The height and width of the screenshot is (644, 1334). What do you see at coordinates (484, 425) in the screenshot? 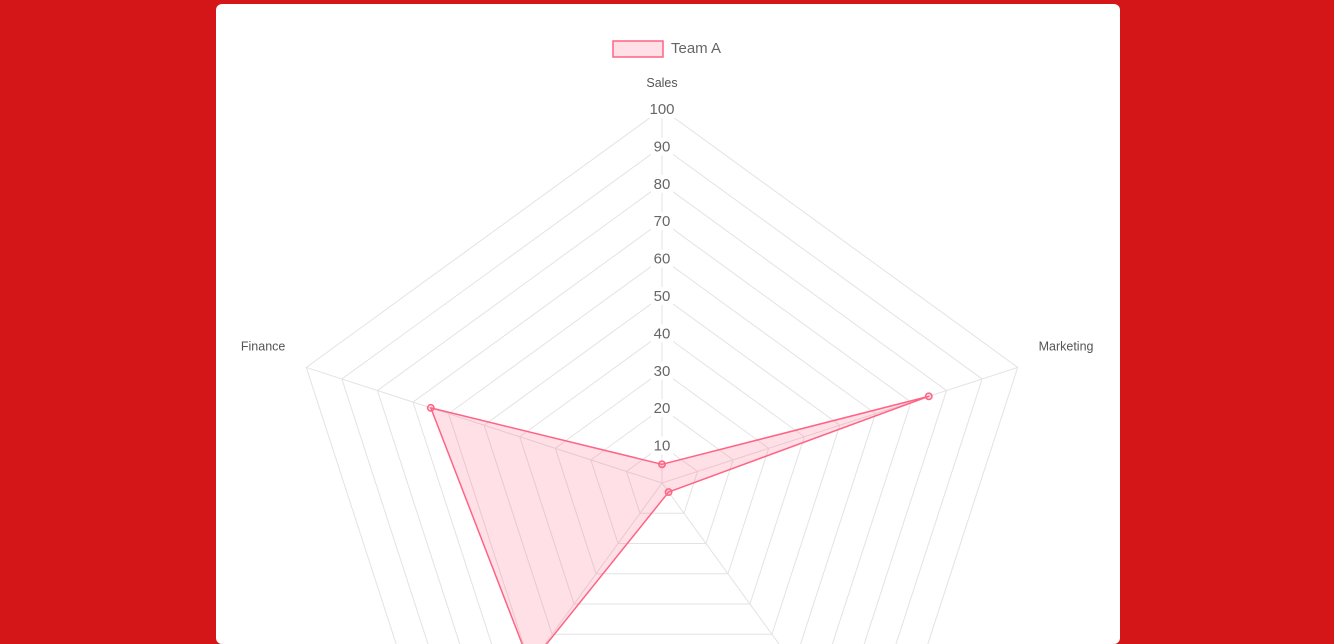
I see `spoke-finance` at bounding box center [484, 425].